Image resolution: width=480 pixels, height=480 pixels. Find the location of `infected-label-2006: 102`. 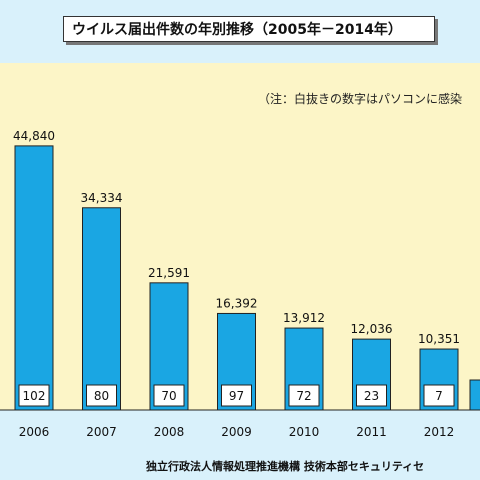

infected-label-2006: 102 is located at coordinates (34, 396).